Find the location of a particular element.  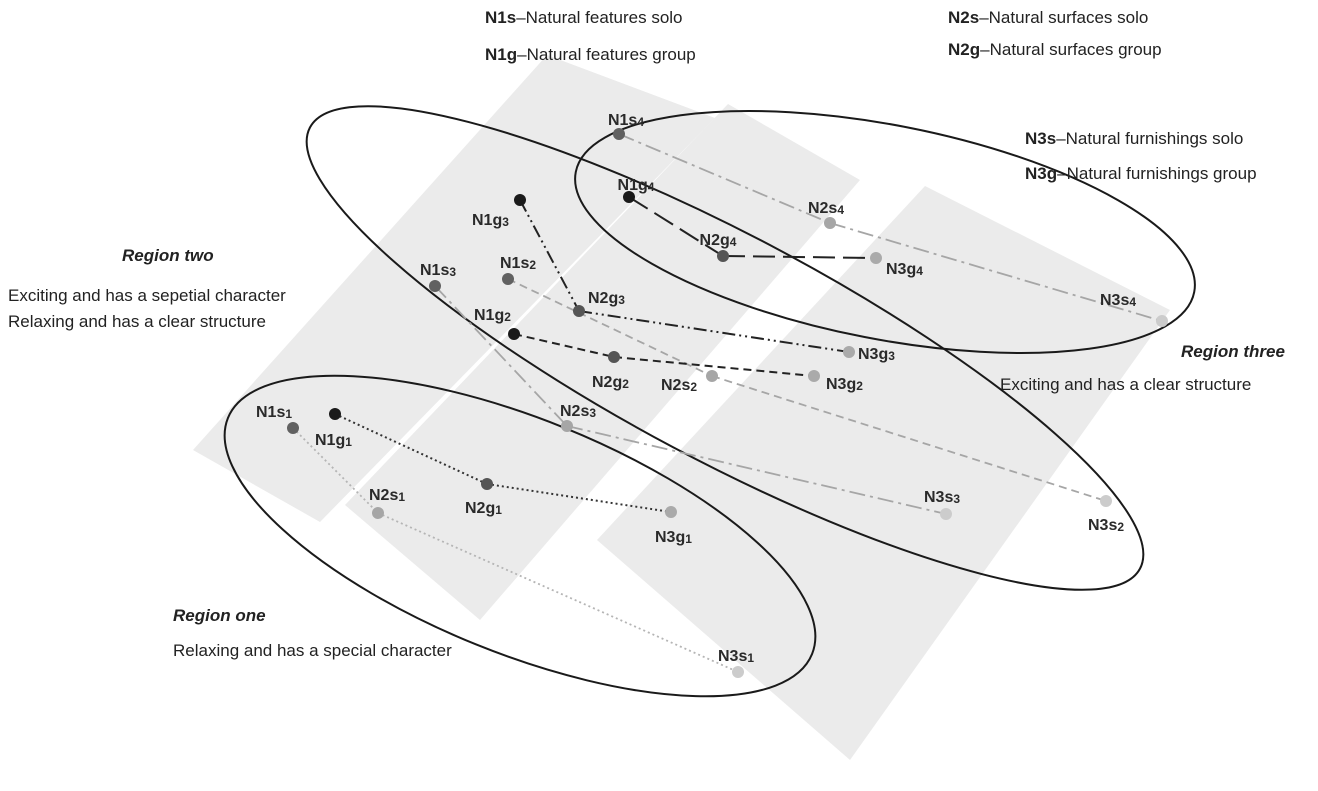

region-three-description: Exciting and has a clear structure is located at coordinates (1126, 384).